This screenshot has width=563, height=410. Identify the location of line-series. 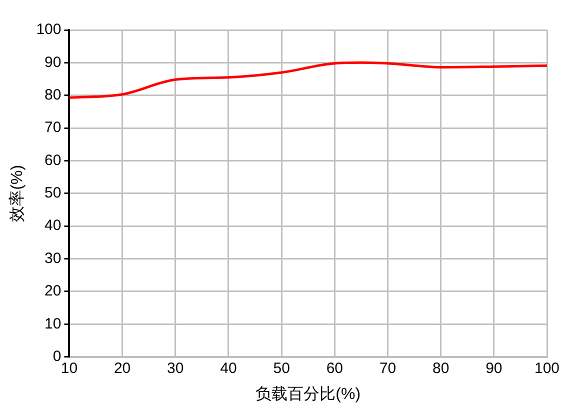
(308, 80).